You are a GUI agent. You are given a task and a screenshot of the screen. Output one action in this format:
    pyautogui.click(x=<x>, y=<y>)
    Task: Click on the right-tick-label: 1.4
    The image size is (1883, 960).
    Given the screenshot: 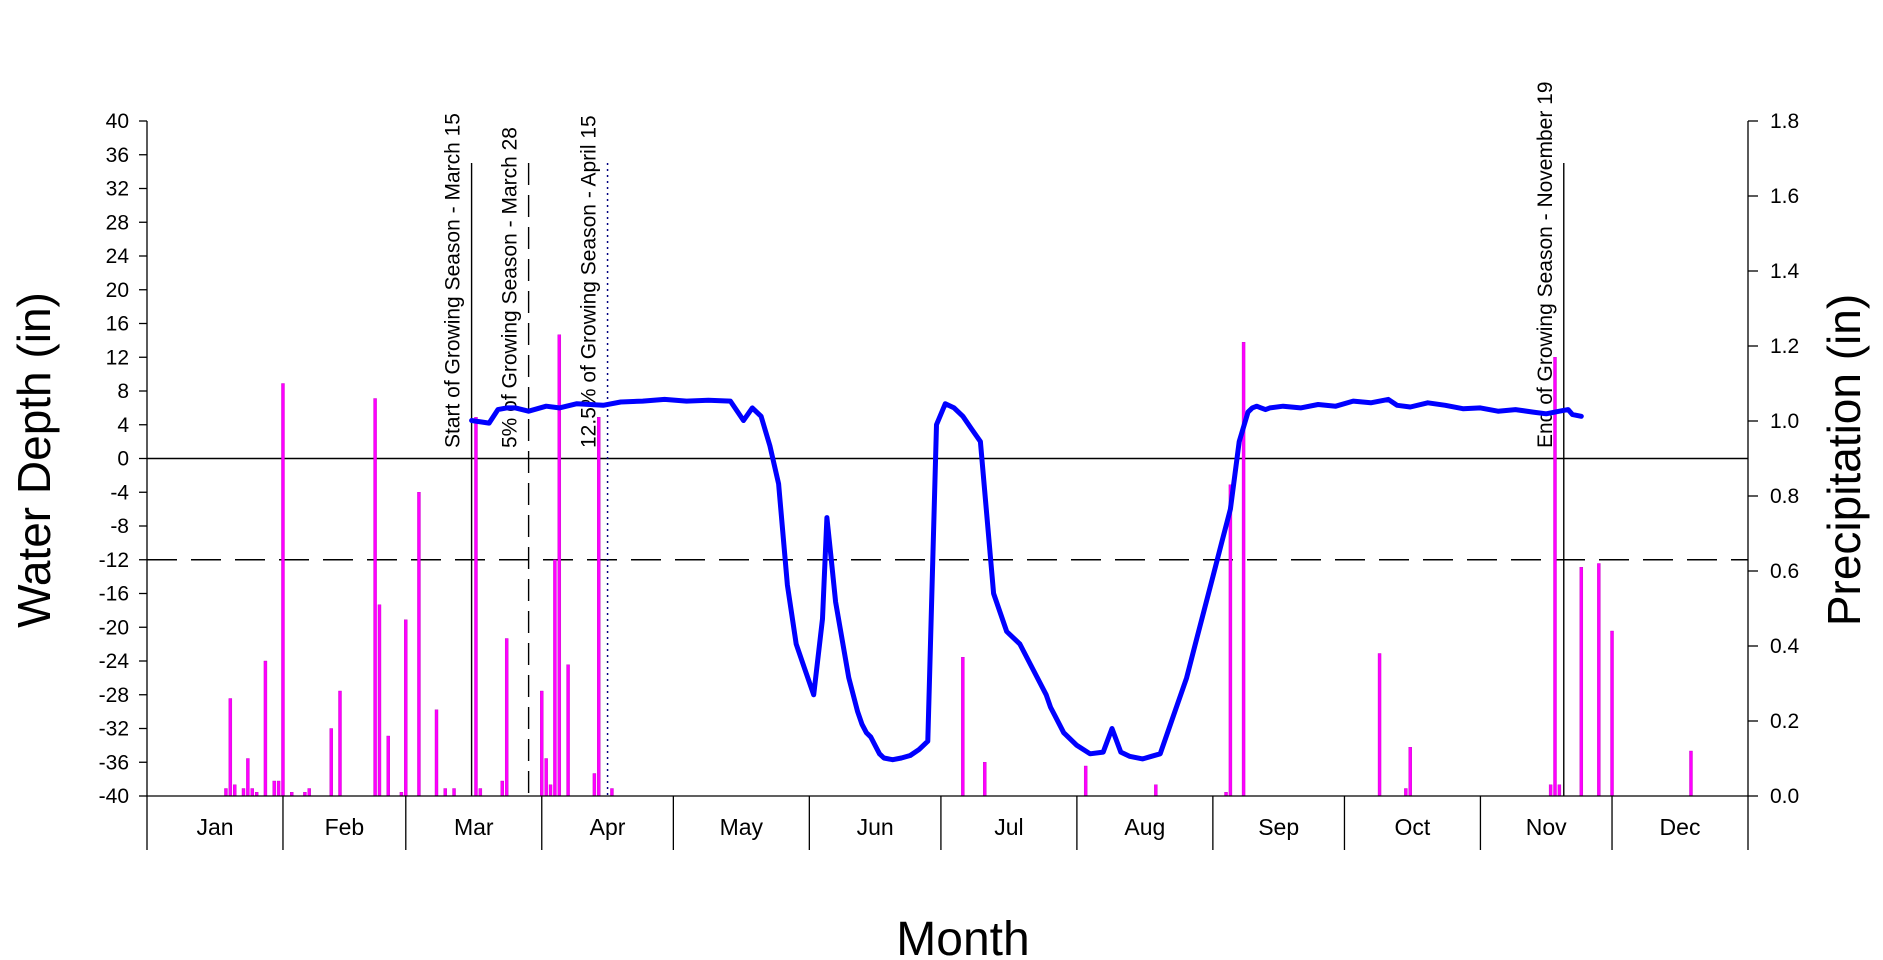 What is the action you would take?
    pyautogui.click(x=1785, y=271)
    